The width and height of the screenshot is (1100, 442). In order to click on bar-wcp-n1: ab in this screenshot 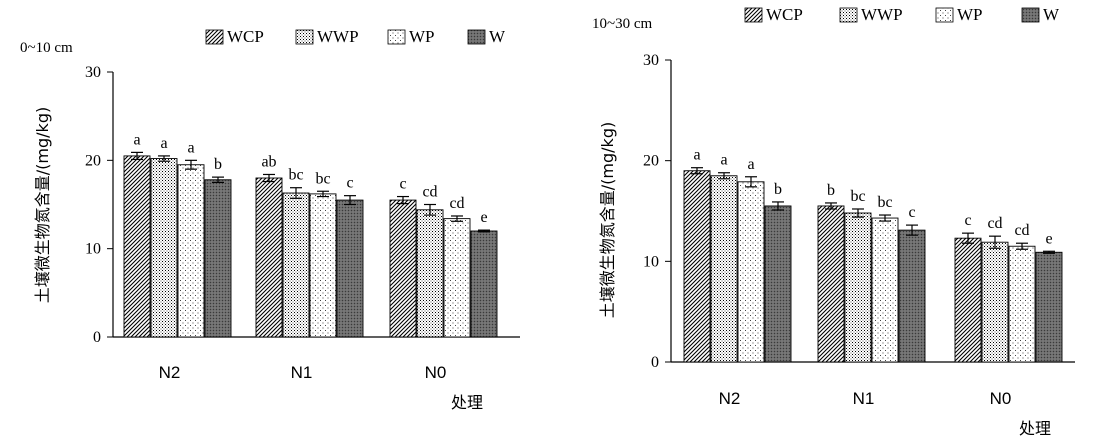, I will do `click(269, 245)`.